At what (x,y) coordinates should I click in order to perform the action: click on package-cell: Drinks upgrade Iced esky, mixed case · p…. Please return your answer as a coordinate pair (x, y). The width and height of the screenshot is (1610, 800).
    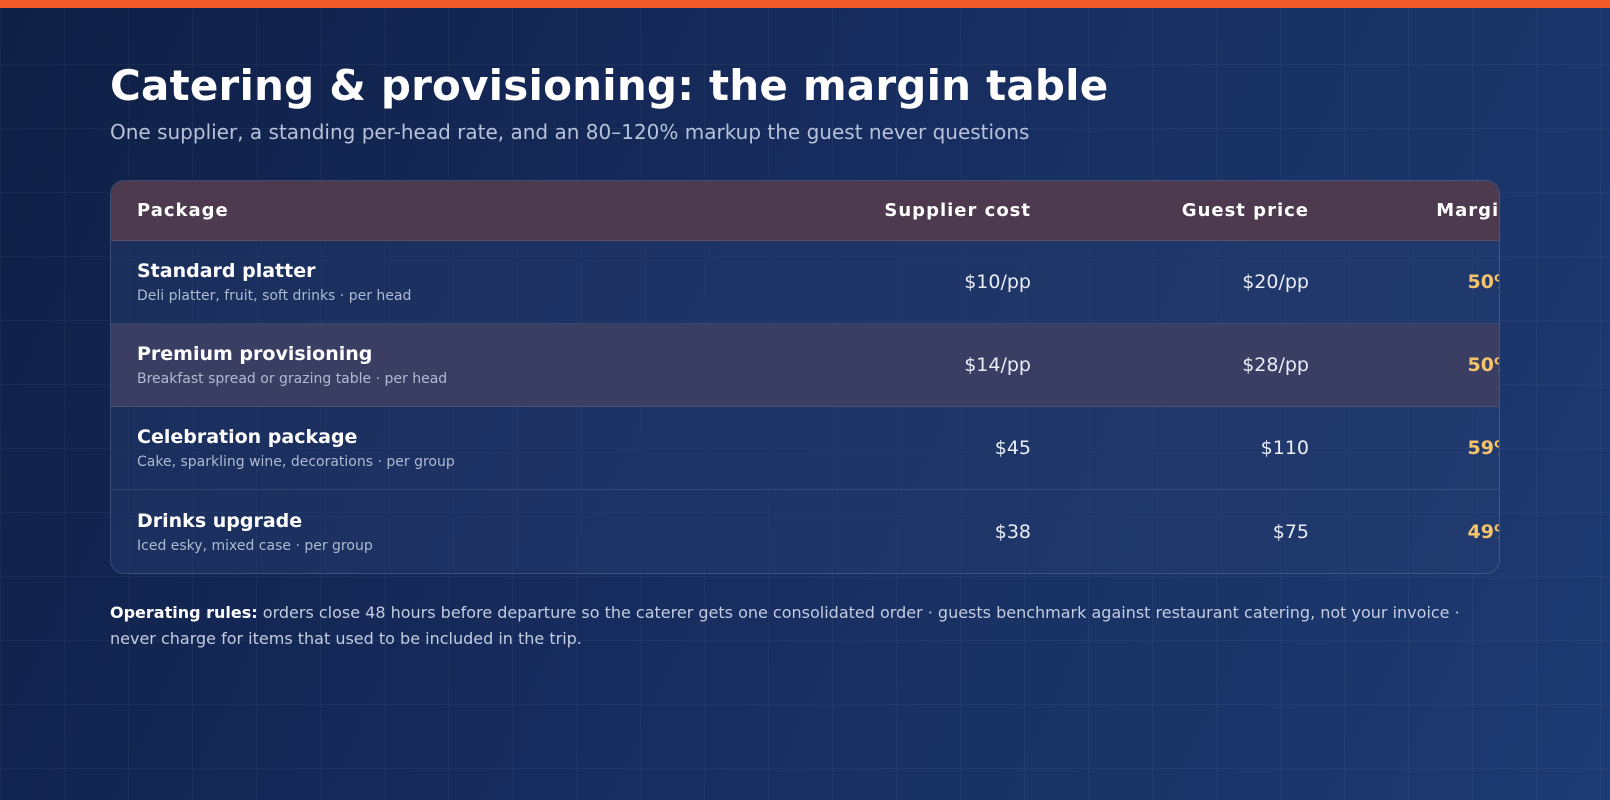
    Looking at the image, I should click on (462, 532).